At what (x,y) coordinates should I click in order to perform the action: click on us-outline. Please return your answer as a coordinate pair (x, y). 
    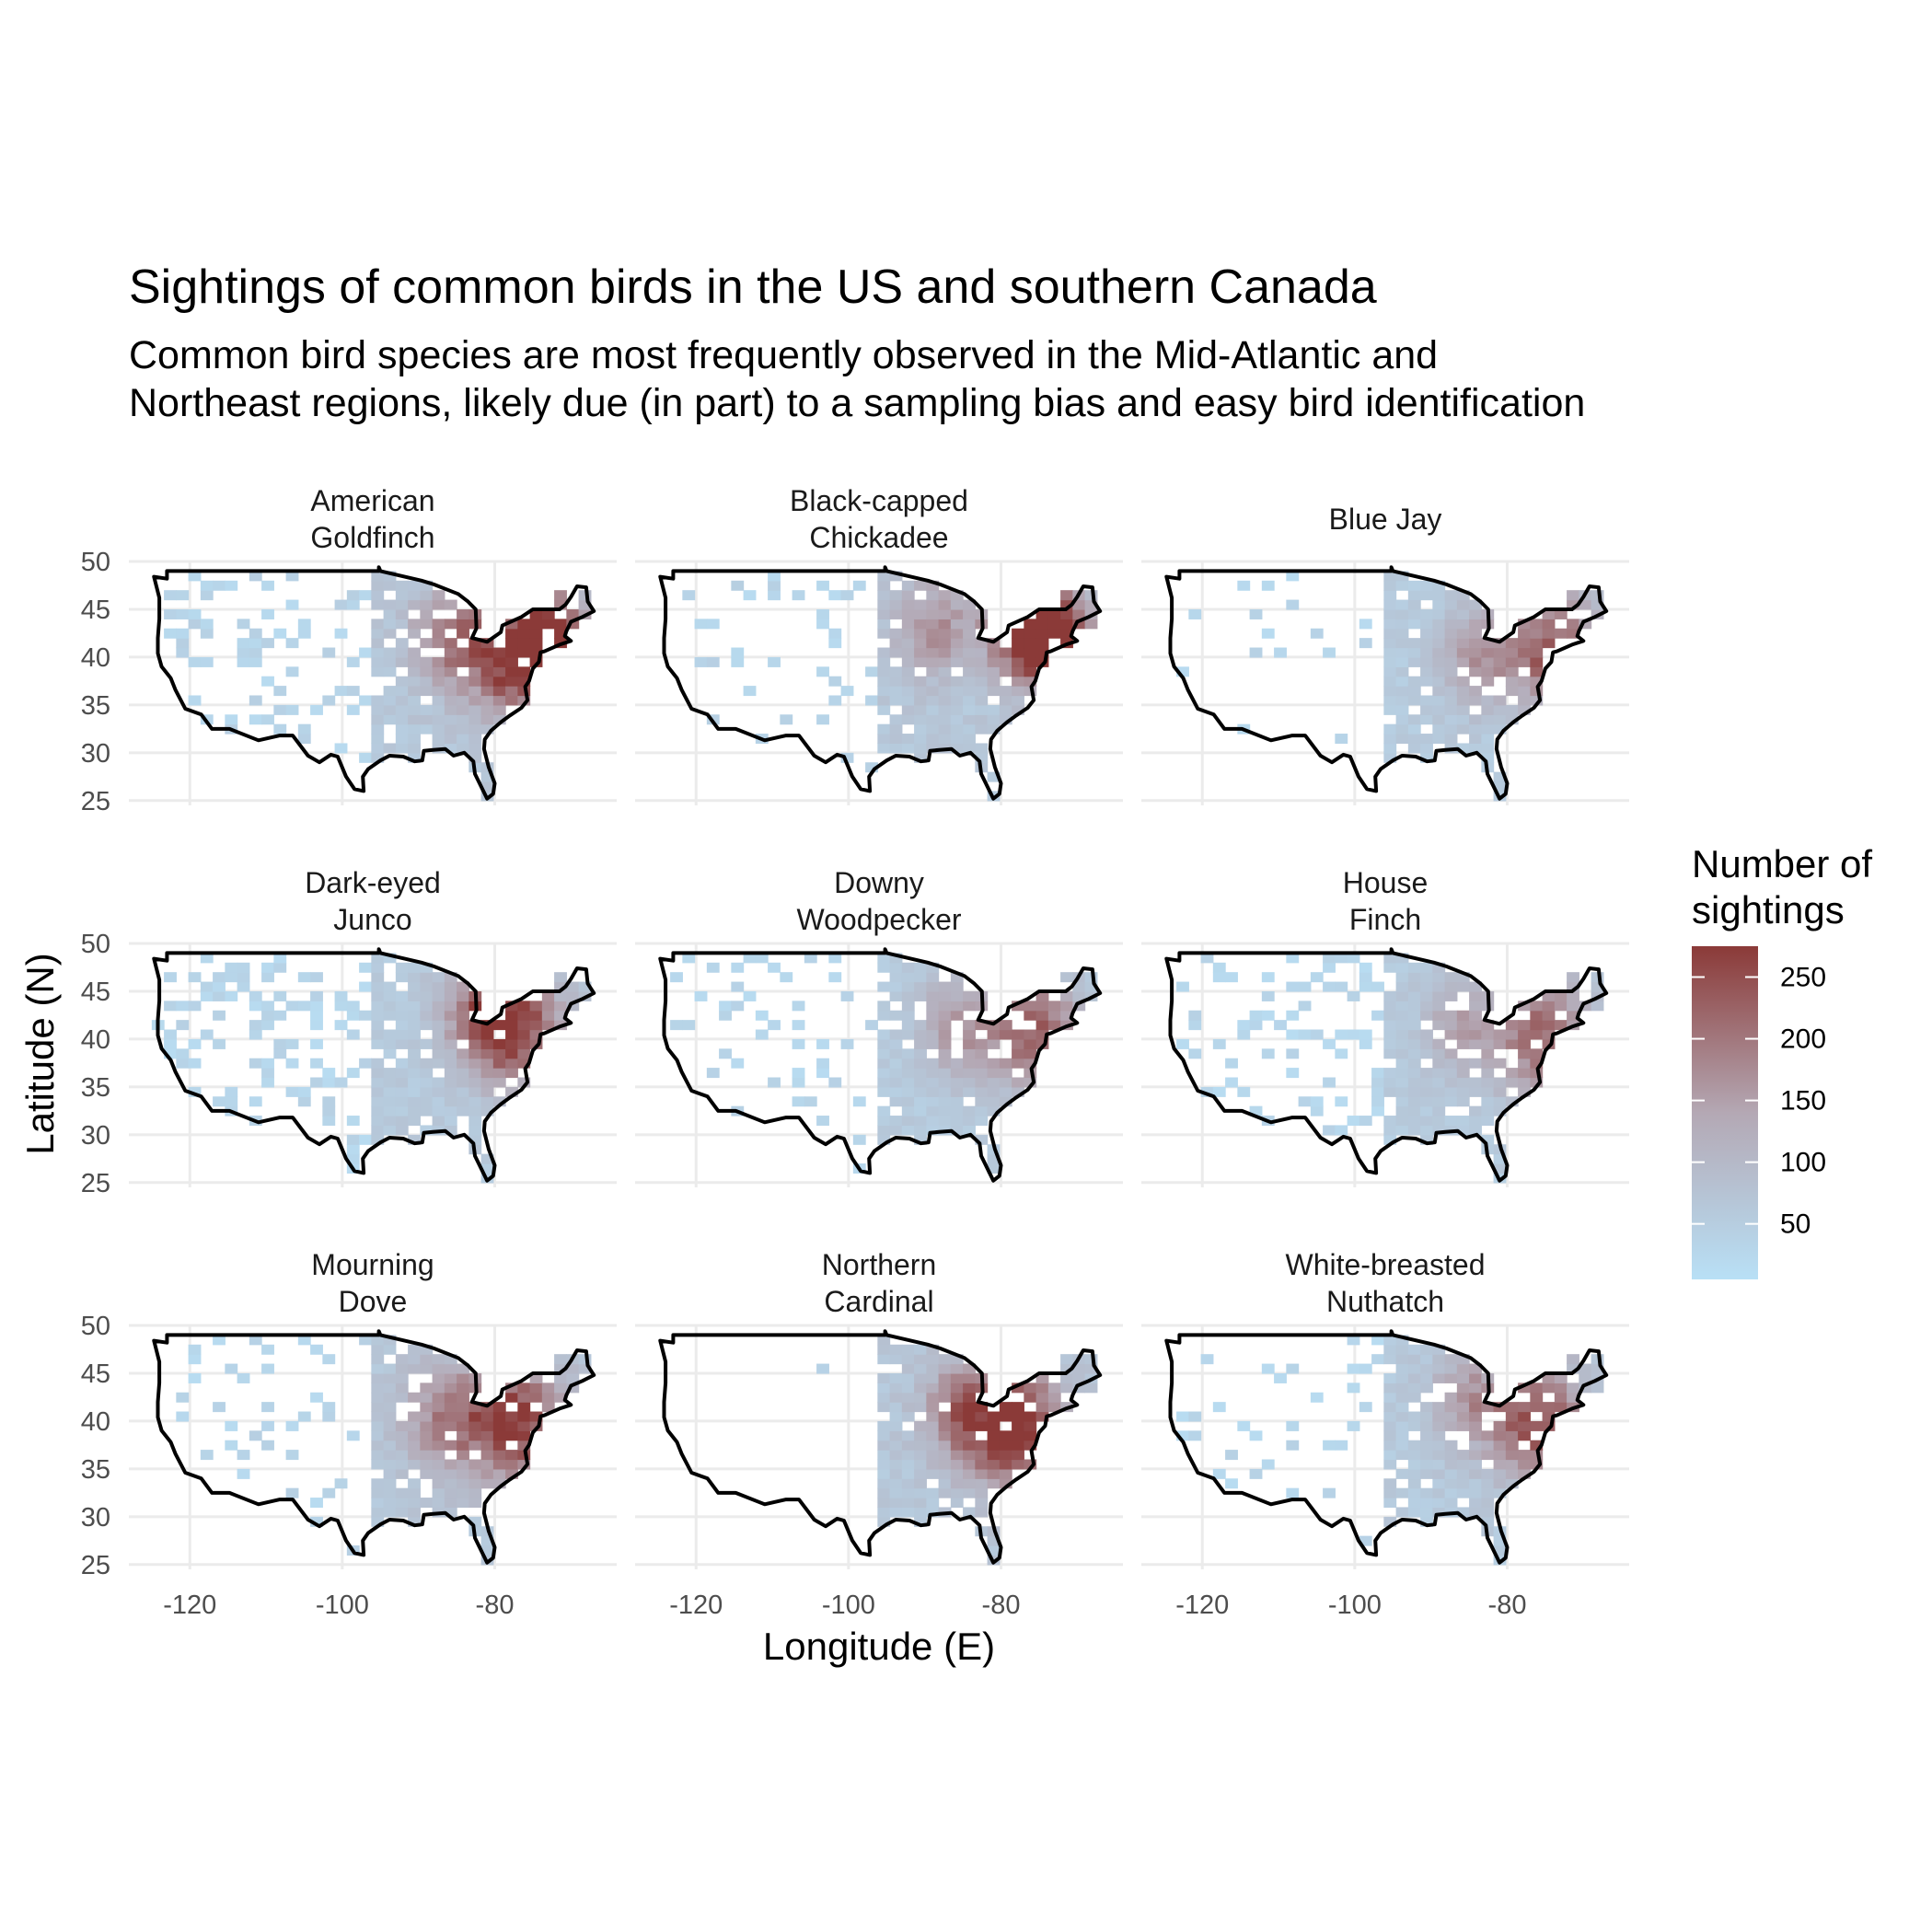
    Looking at the image, I should click on (881, 1065).